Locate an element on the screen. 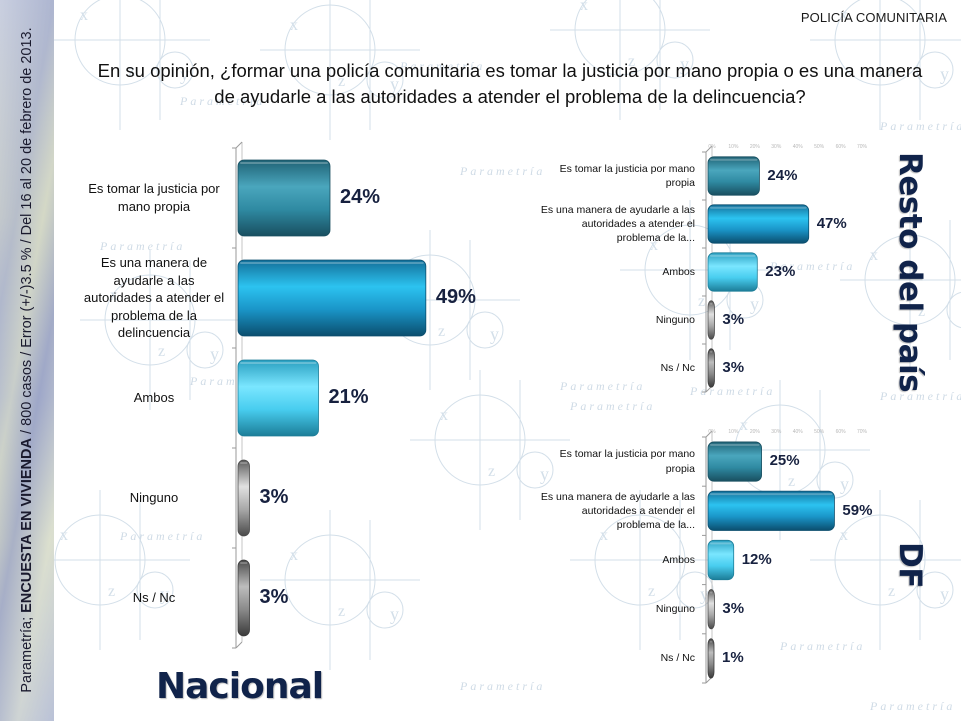 This screenshot has width=961, height=726. value-label: 24% is located at coordinates (360, 196).